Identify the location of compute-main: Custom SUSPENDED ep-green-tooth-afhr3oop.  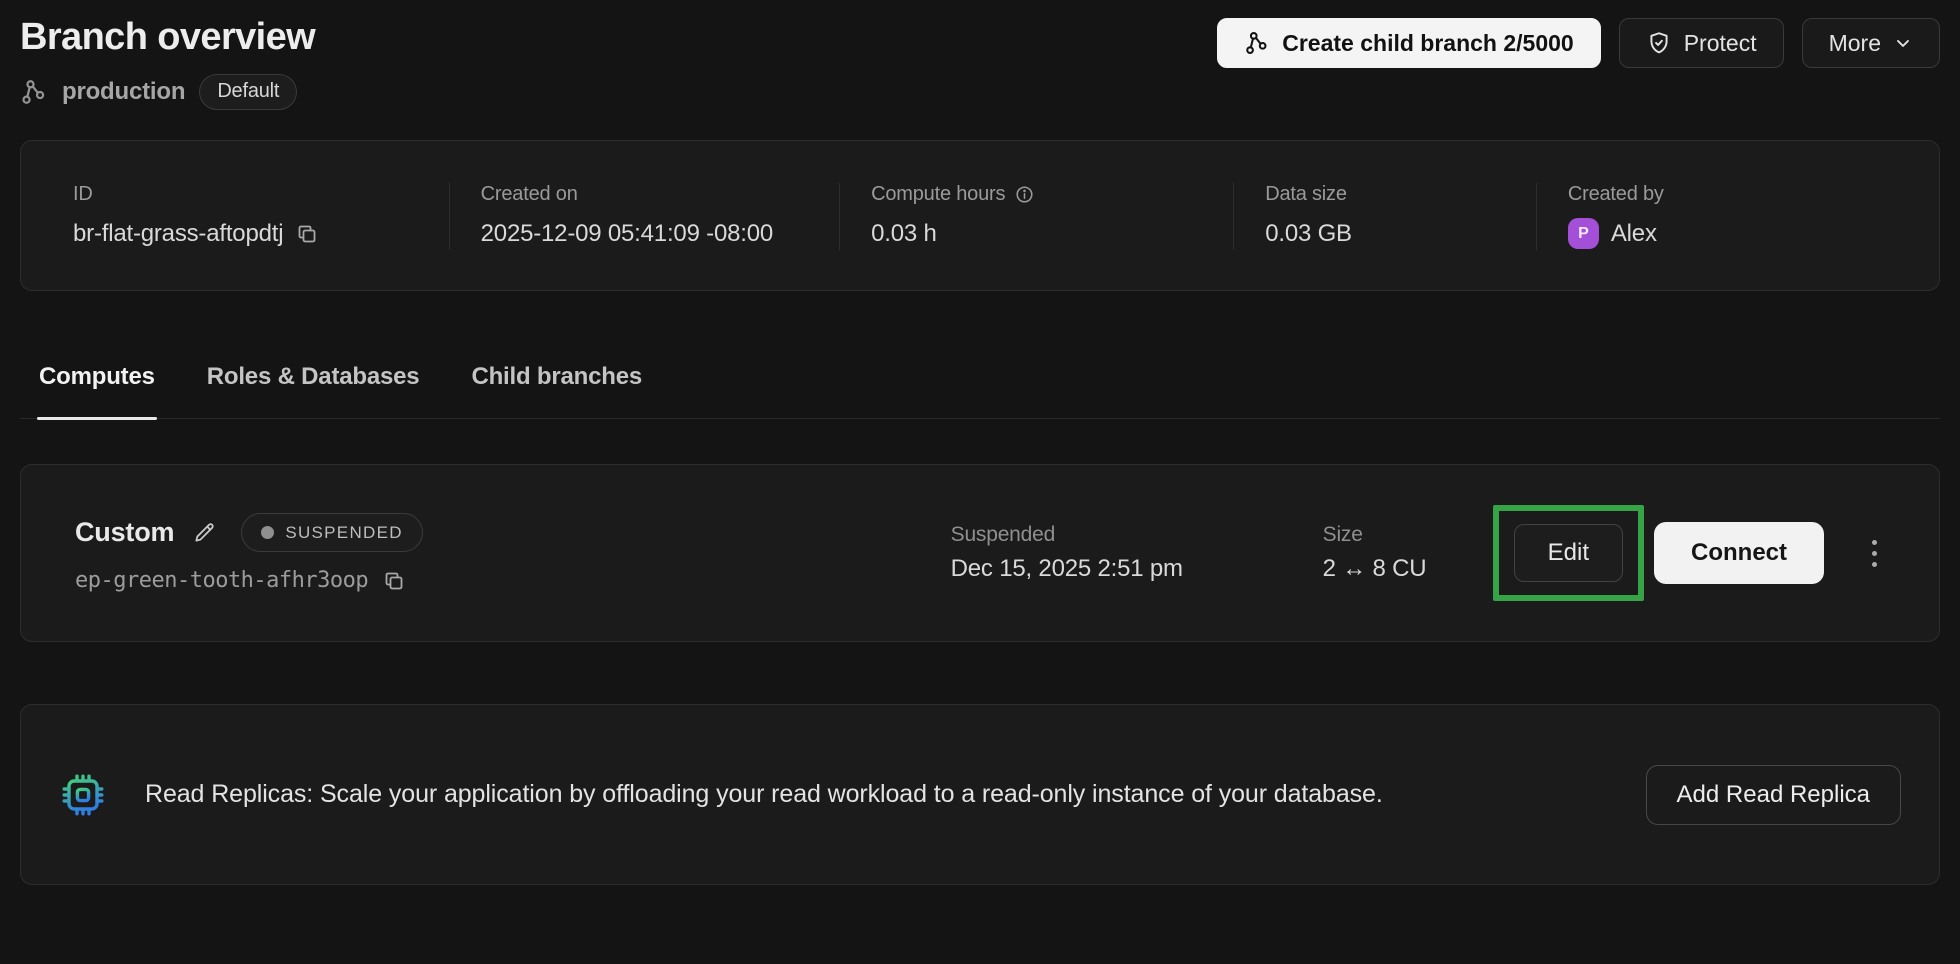
(249, 553).